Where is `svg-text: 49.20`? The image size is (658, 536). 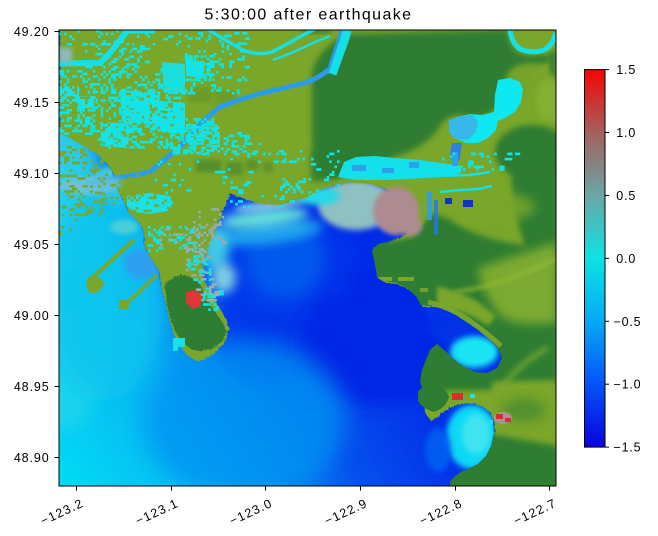 svg-text: 49.20 is located at coordinates (32, 32).